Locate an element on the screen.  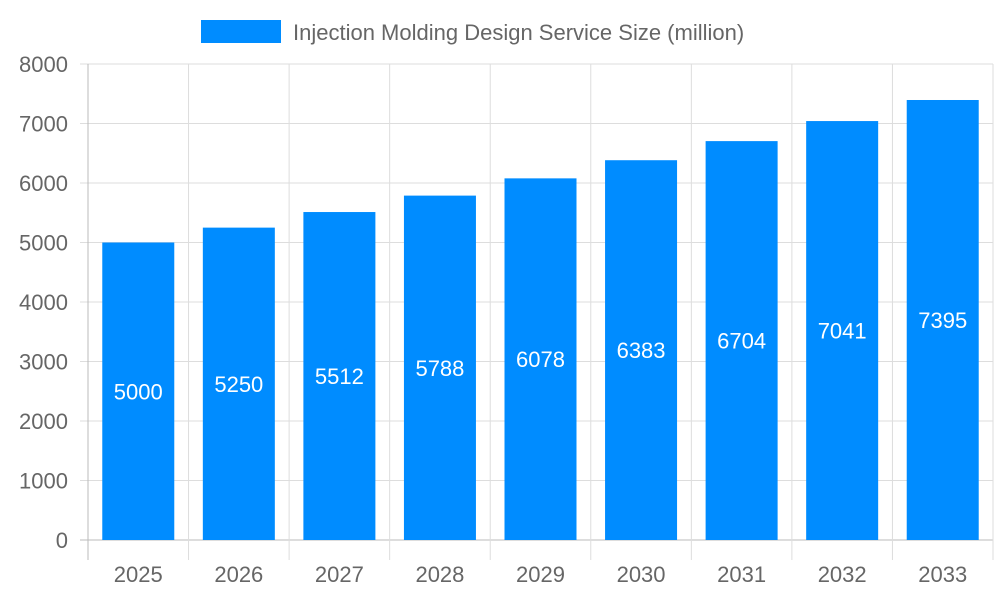
y-tick-label: 2000 is located at coordinates (43, 421).